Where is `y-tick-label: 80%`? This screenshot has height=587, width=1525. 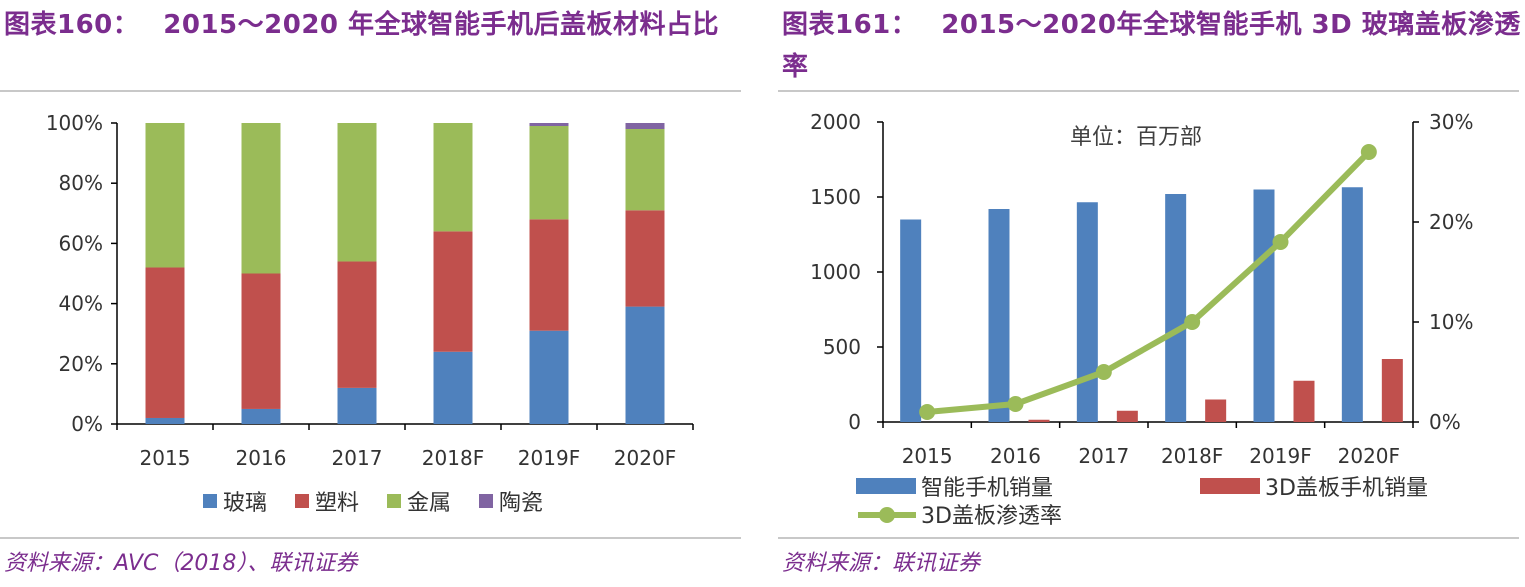 y-tick-label: 80% is located at coordinates (81, 183).